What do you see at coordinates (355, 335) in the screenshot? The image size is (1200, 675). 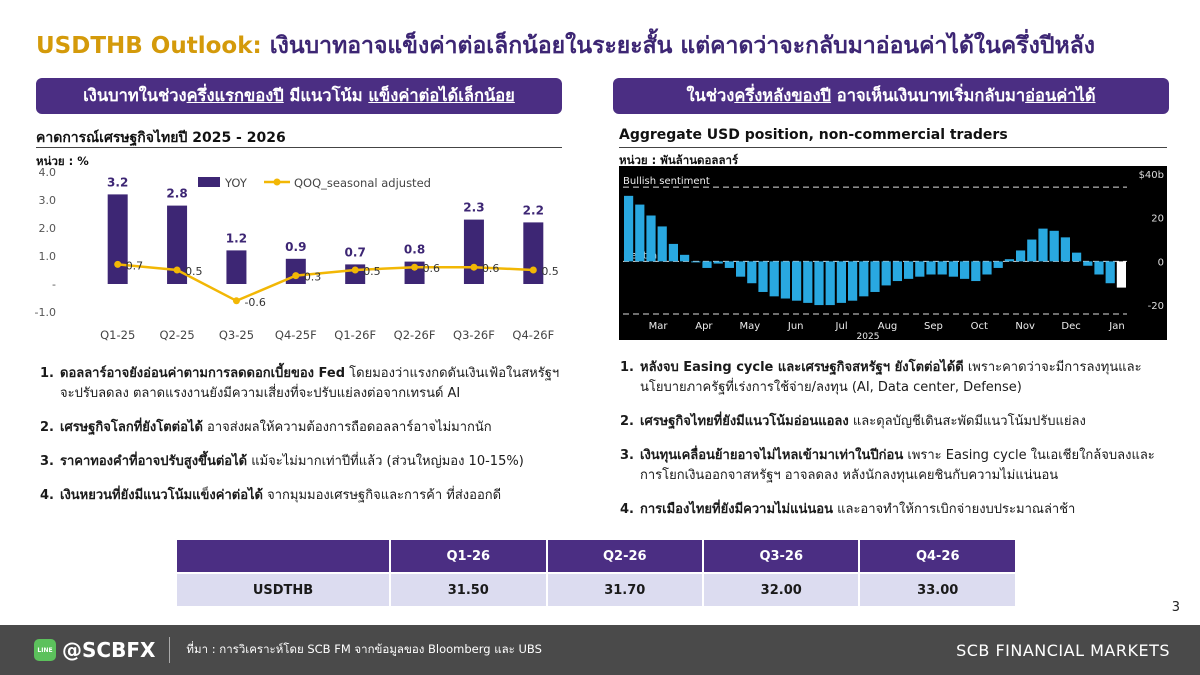 I see `x-tick-label: Q1-26F` at bounding box center [355, 335].